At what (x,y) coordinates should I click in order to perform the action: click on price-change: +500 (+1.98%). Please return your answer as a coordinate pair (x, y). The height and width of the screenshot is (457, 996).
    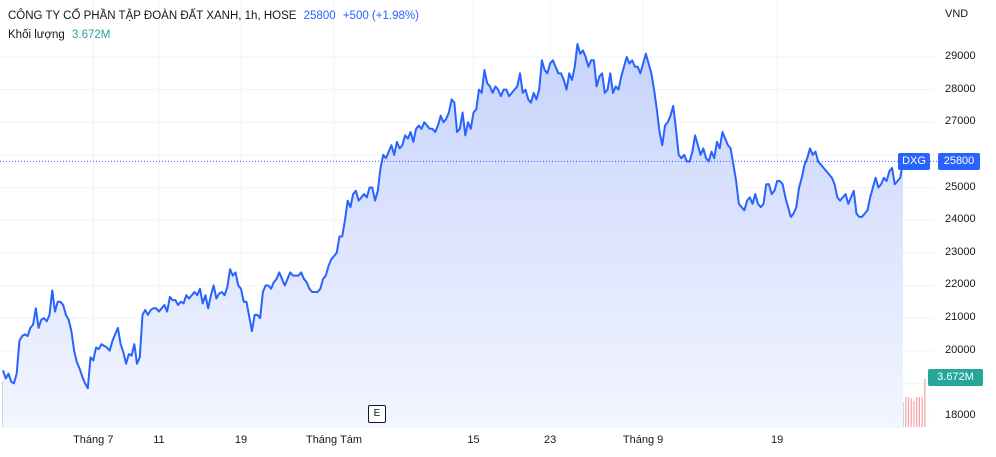
    Looking at the image, I should click on (380, 16).